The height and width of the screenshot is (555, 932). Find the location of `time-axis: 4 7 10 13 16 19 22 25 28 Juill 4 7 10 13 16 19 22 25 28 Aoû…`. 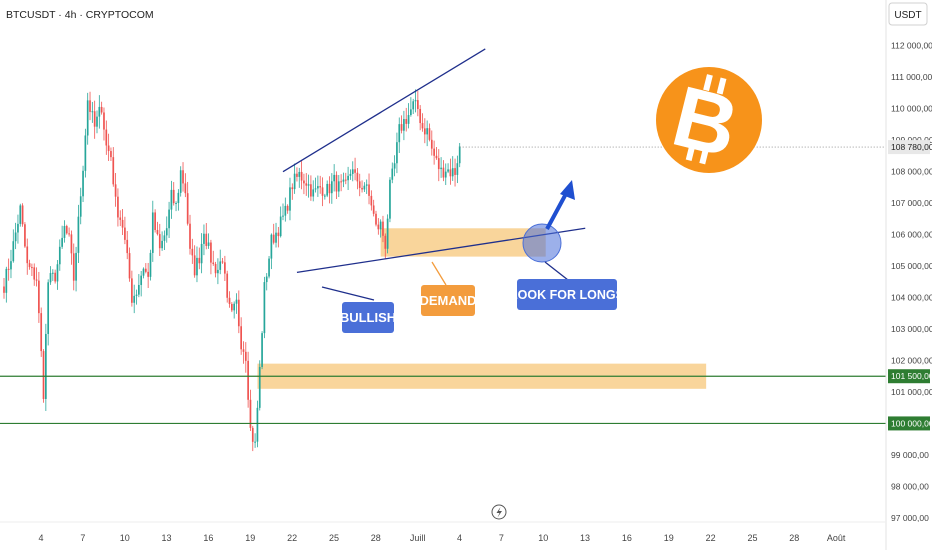

time-axis: 4 7 10 13 16 19 22 25 28 Juill 4 7 10 13 16 19 22 25 28 Aoû… is located at coordinates (443, 532).